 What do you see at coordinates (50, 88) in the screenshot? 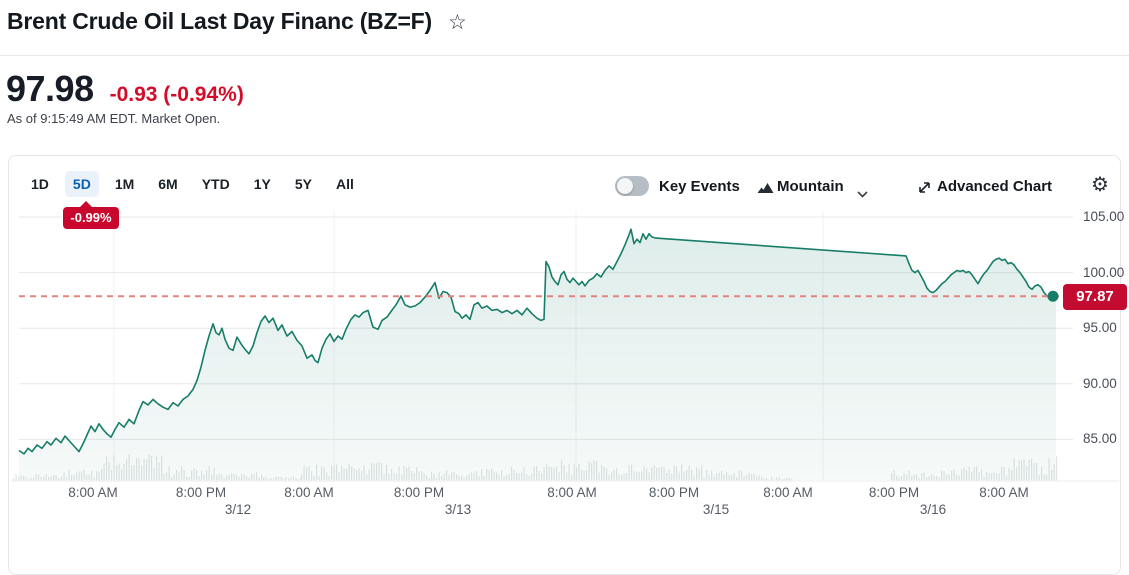
I see `last-price: 97.98` at bounding box center [50, 88].